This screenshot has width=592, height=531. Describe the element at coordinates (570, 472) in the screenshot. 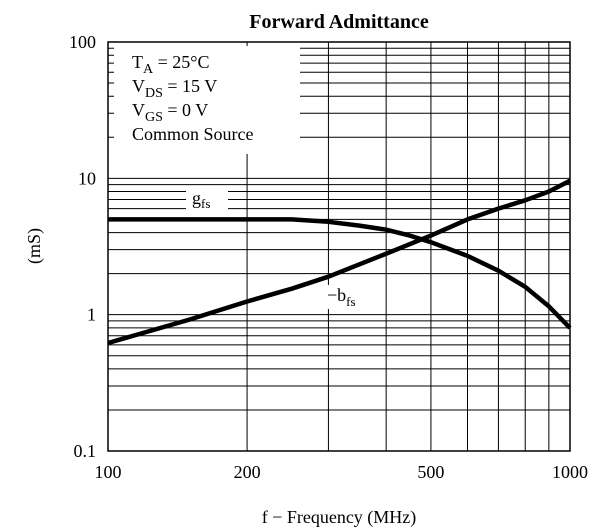

I see `x-tick-label-3: 1000` at that location.